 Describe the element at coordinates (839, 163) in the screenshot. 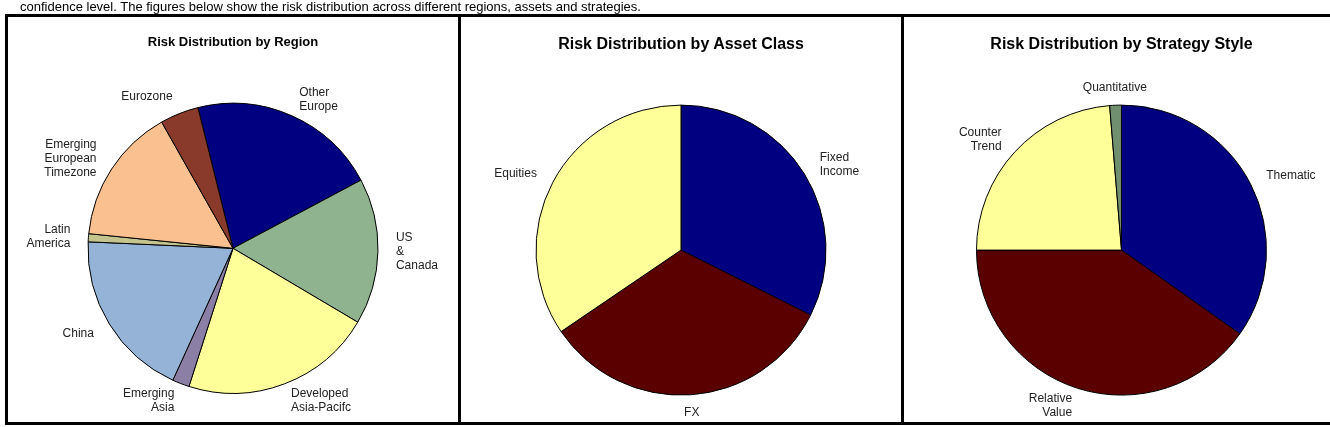

I see `slice-label: Fixed Income` at that location.